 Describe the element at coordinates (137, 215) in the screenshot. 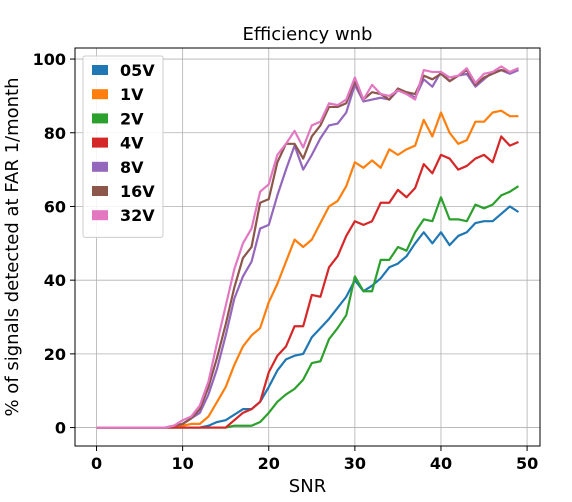

I see `legend-label-32V: 32V` at that location.